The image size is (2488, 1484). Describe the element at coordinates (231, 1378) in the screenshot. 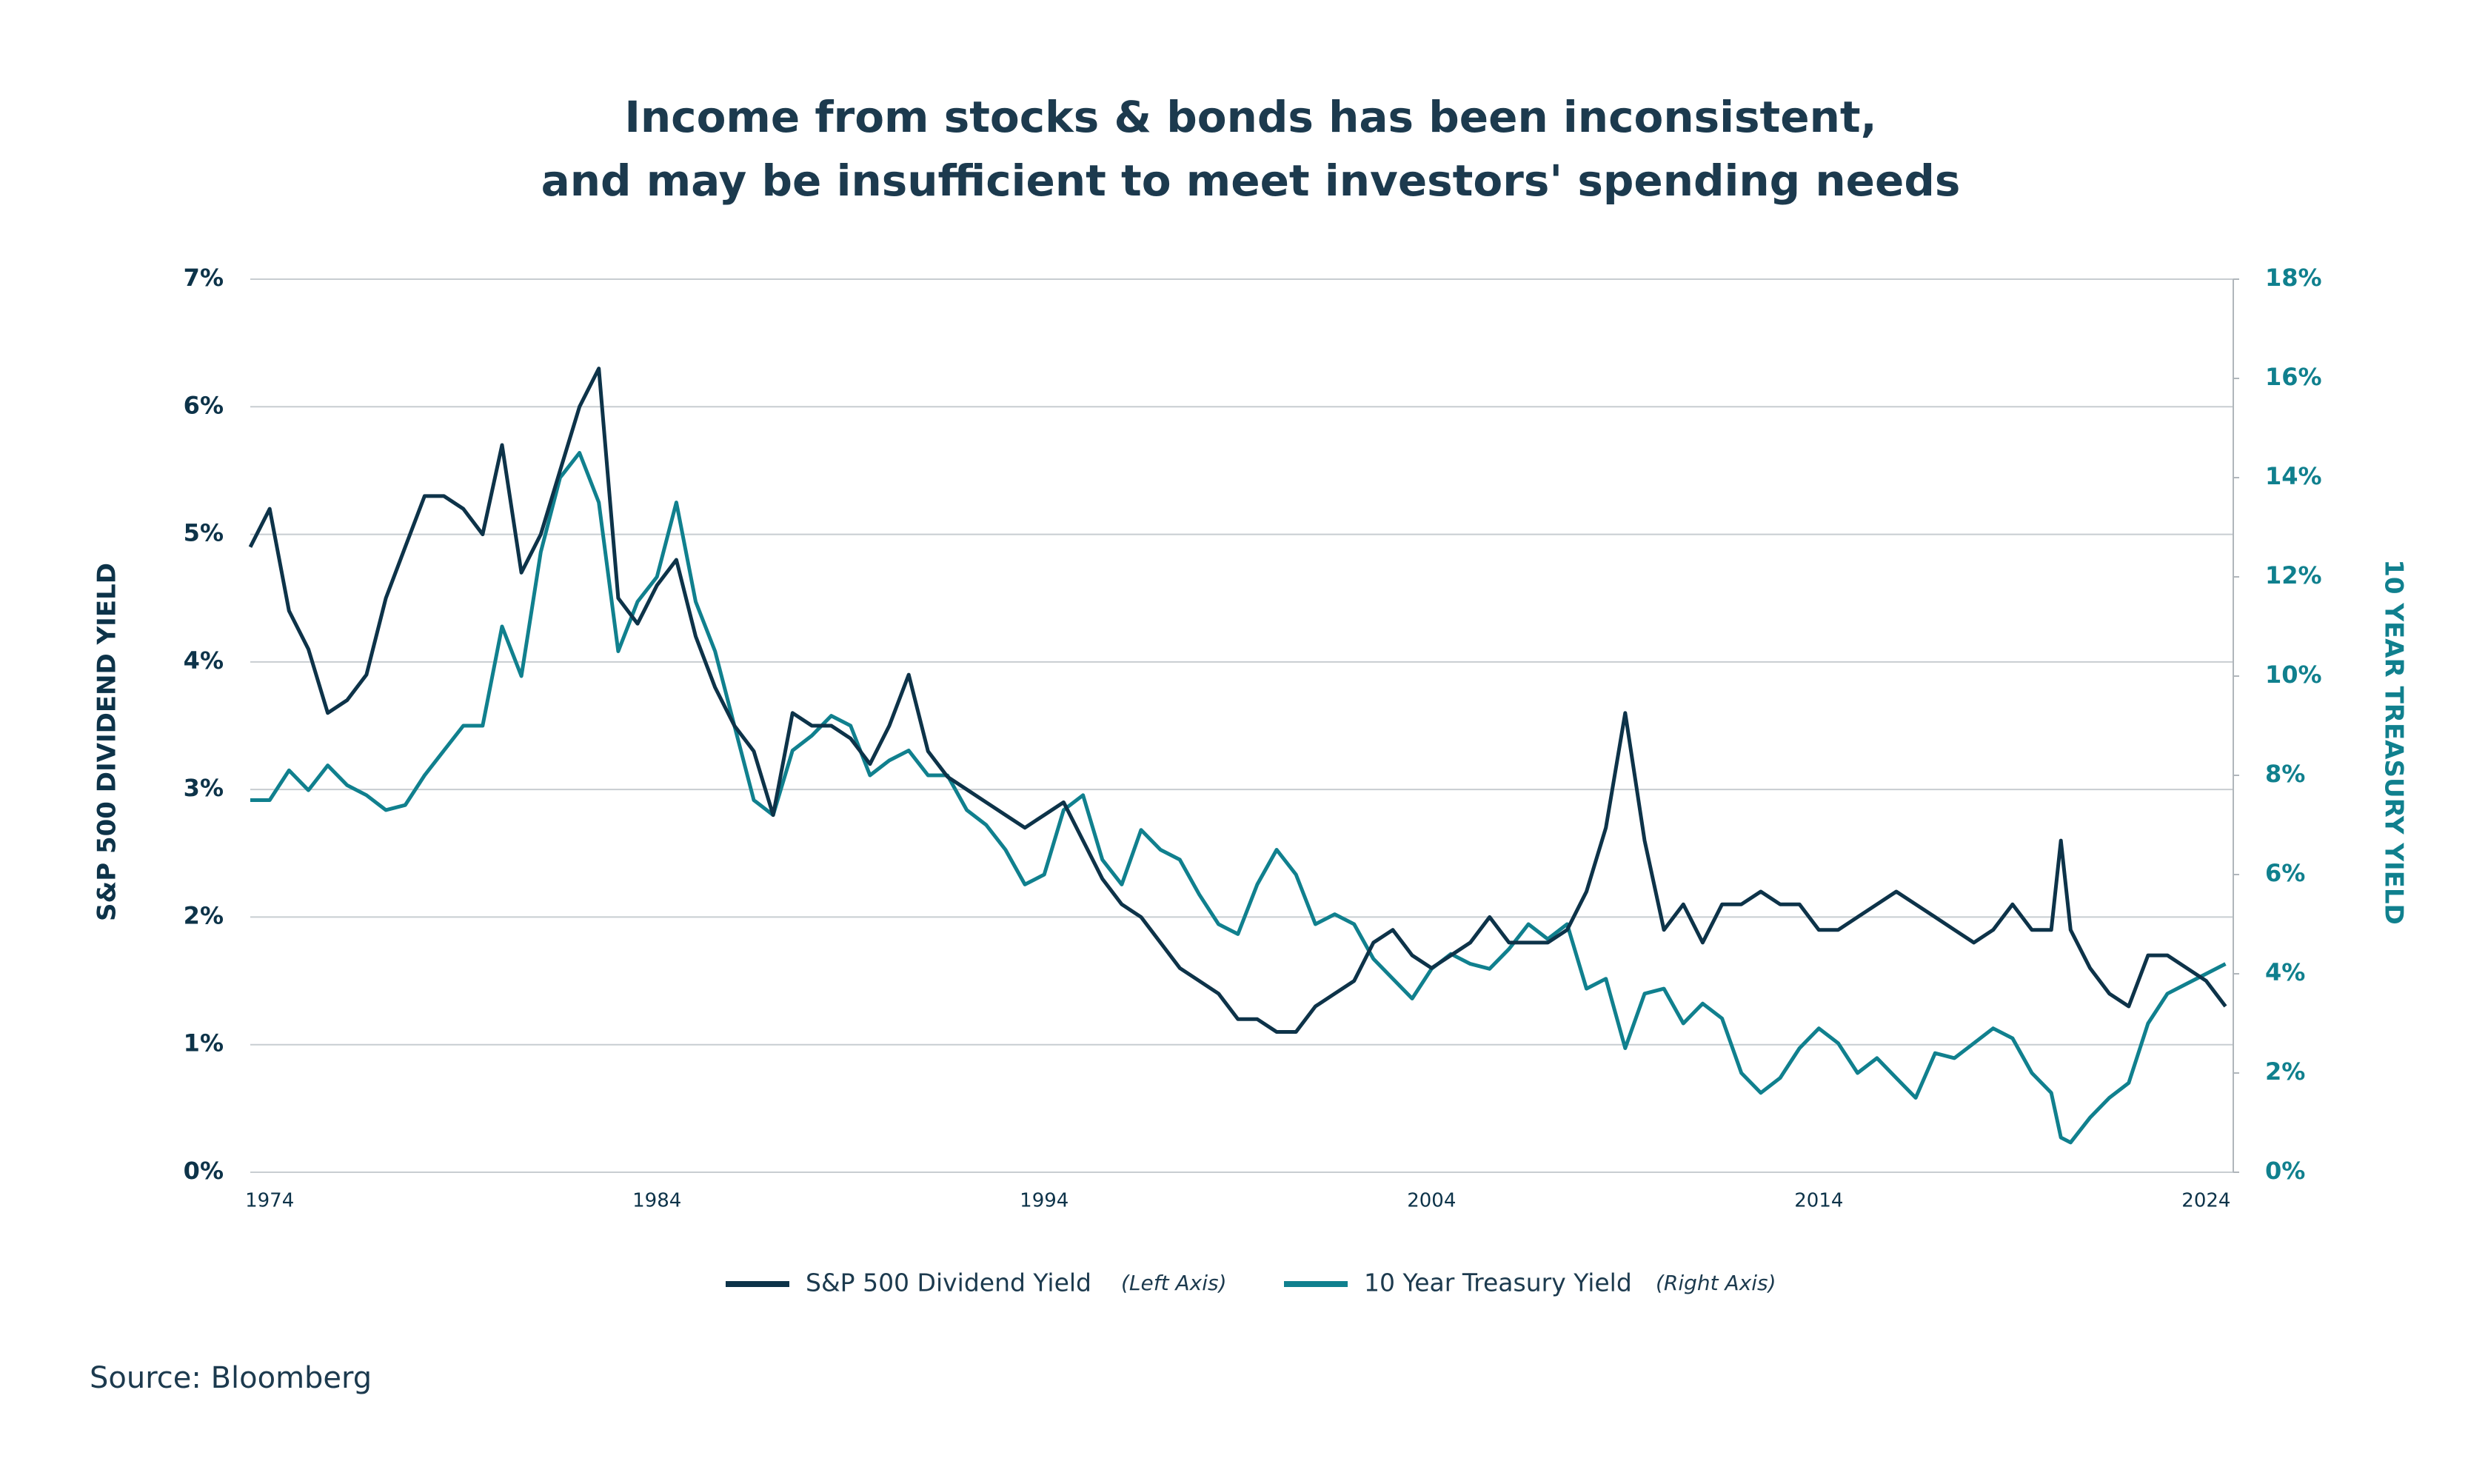

I see `source-note: Source: Bloomberg` at that location.